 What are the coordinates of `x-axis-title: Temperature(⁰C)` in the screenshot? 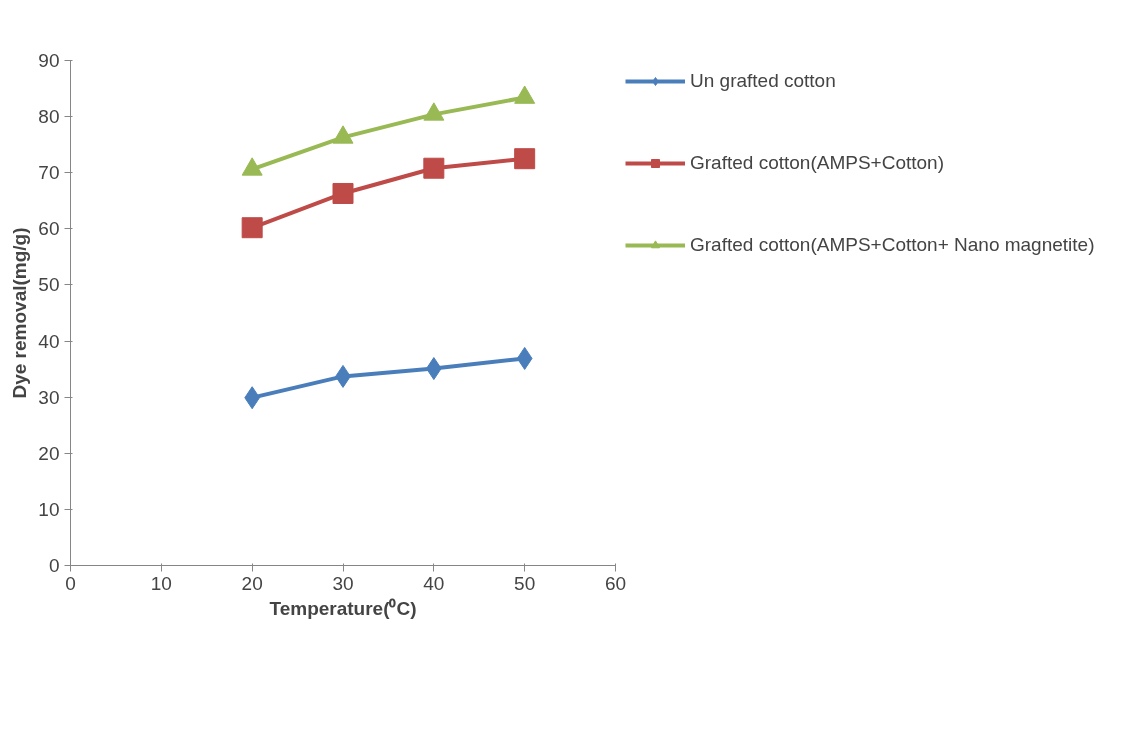 It's located at (343, 608).